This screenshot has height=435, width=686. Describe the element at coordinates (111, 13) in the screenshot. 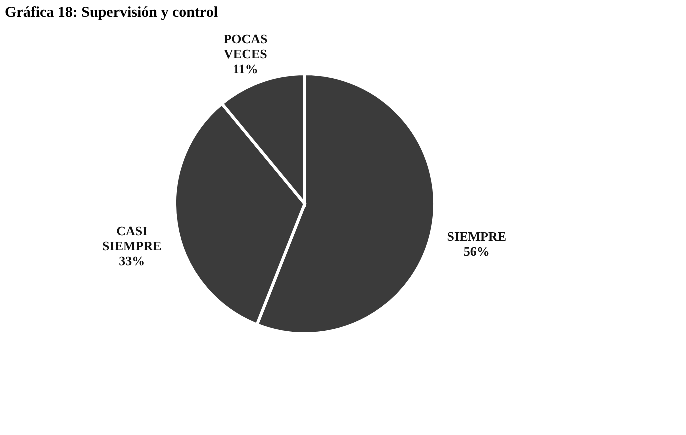

I see `chart-title: Gráfica 18: Supervisión y control` at that location.